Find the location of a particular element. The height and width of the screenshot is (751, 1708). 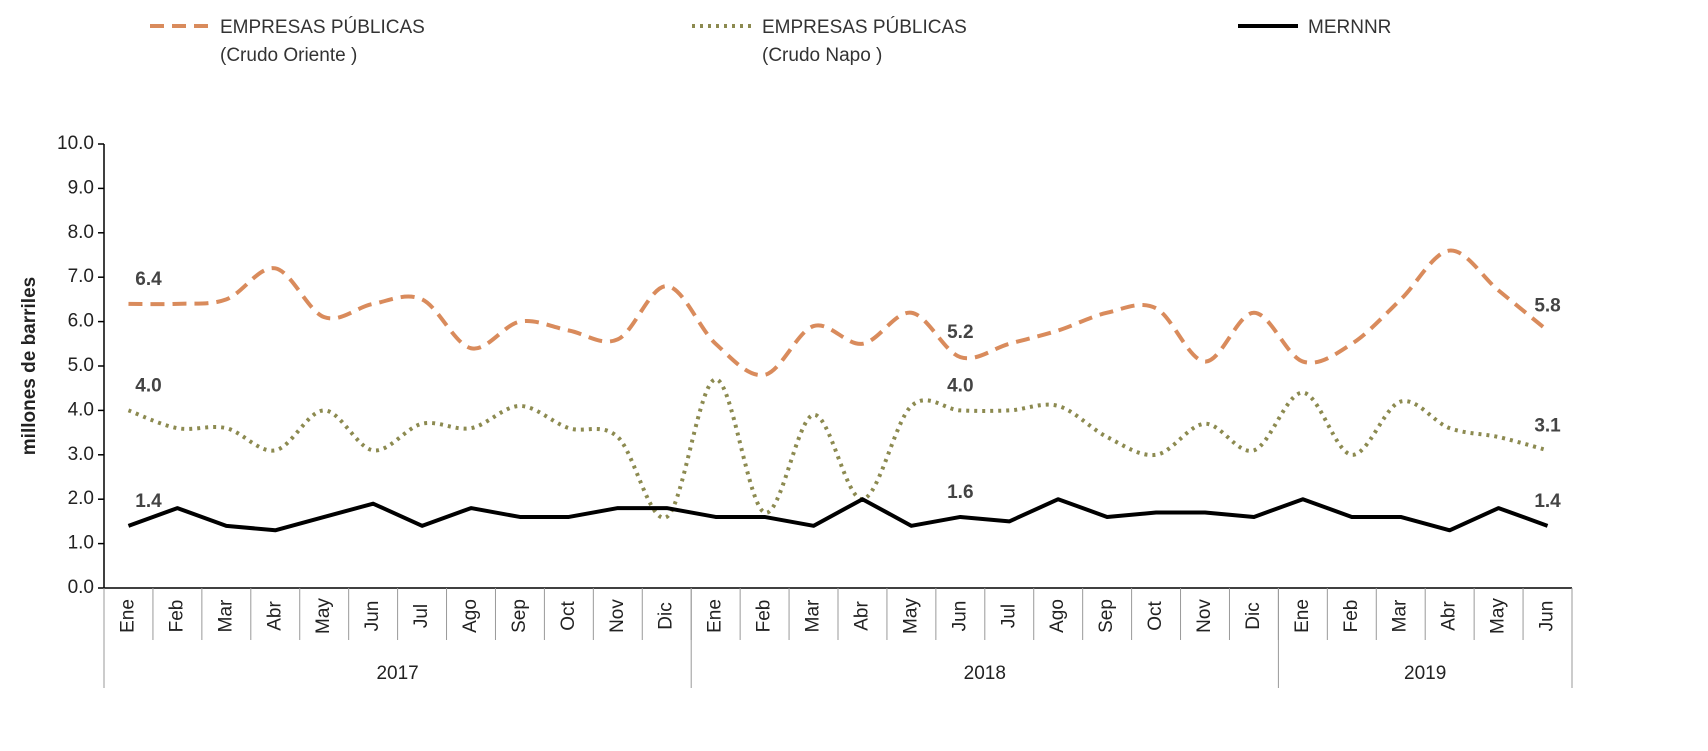

data-label: 6.4 is located at coordinates (148, 279).